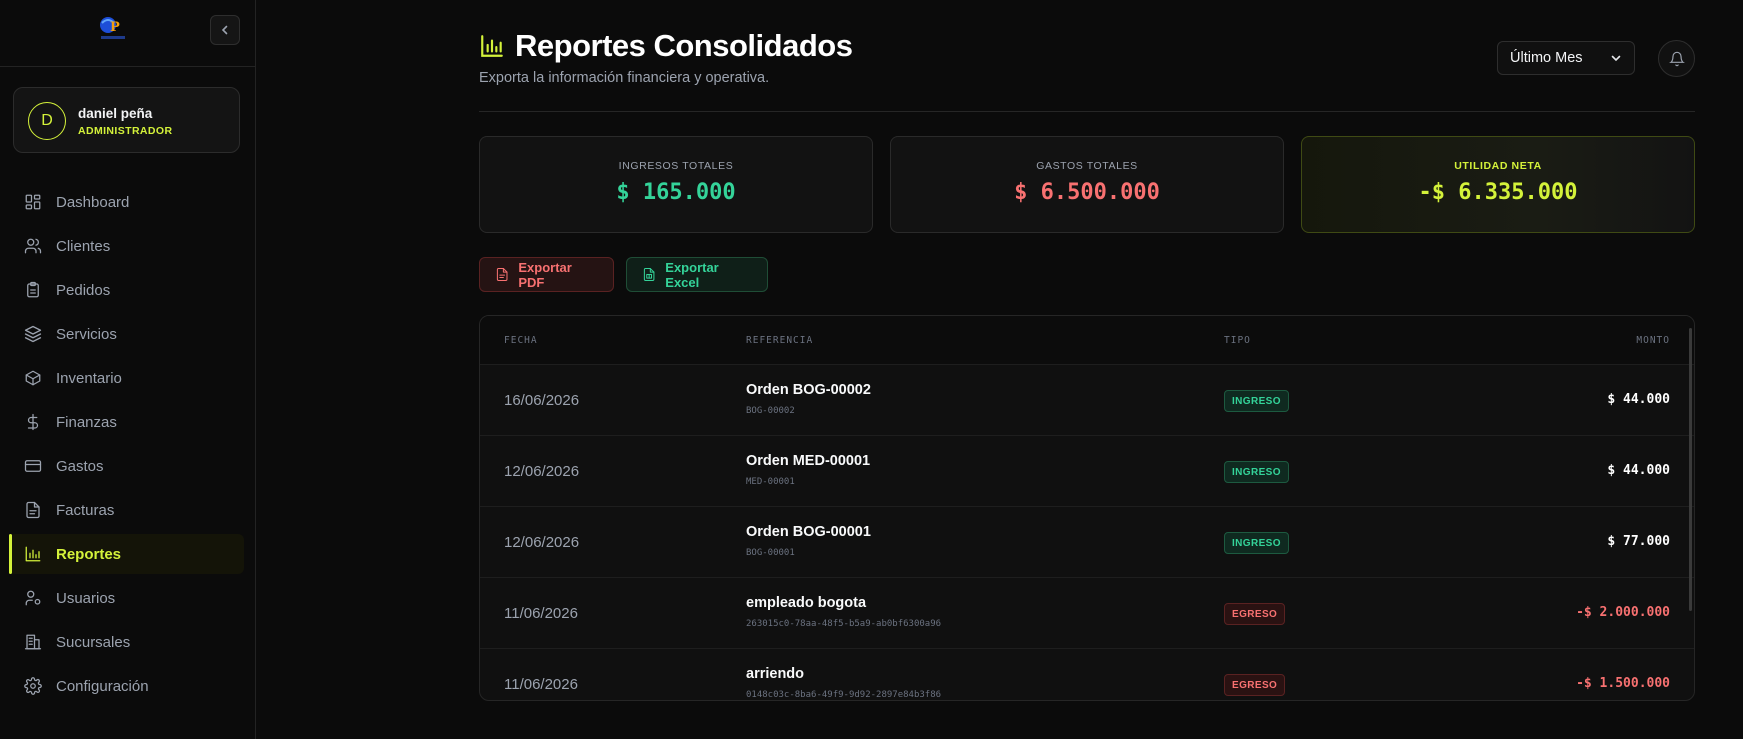 The image size is (1743, 739). I want to click on sidebar-item-label: Sucursales, so click(93, 642).